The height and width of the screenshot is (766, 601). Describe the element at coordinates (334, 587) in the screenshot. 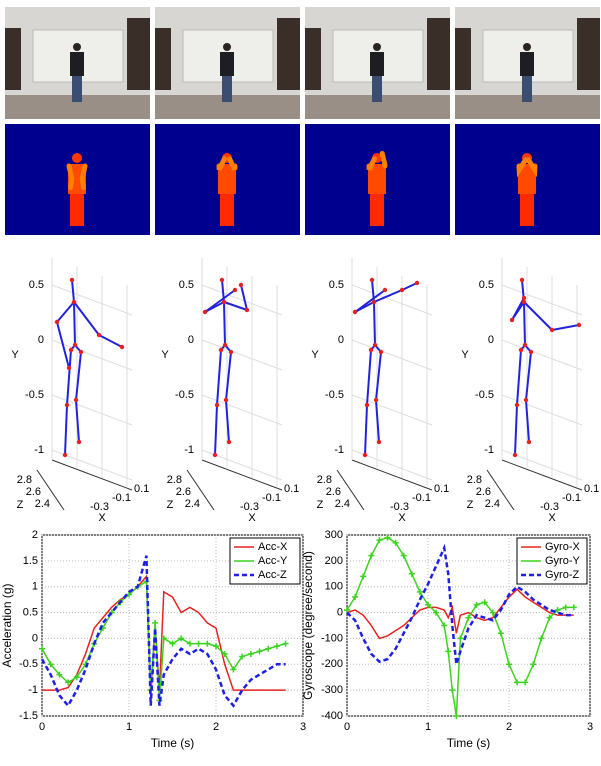

I see `y-tick-label: 100` at that location.